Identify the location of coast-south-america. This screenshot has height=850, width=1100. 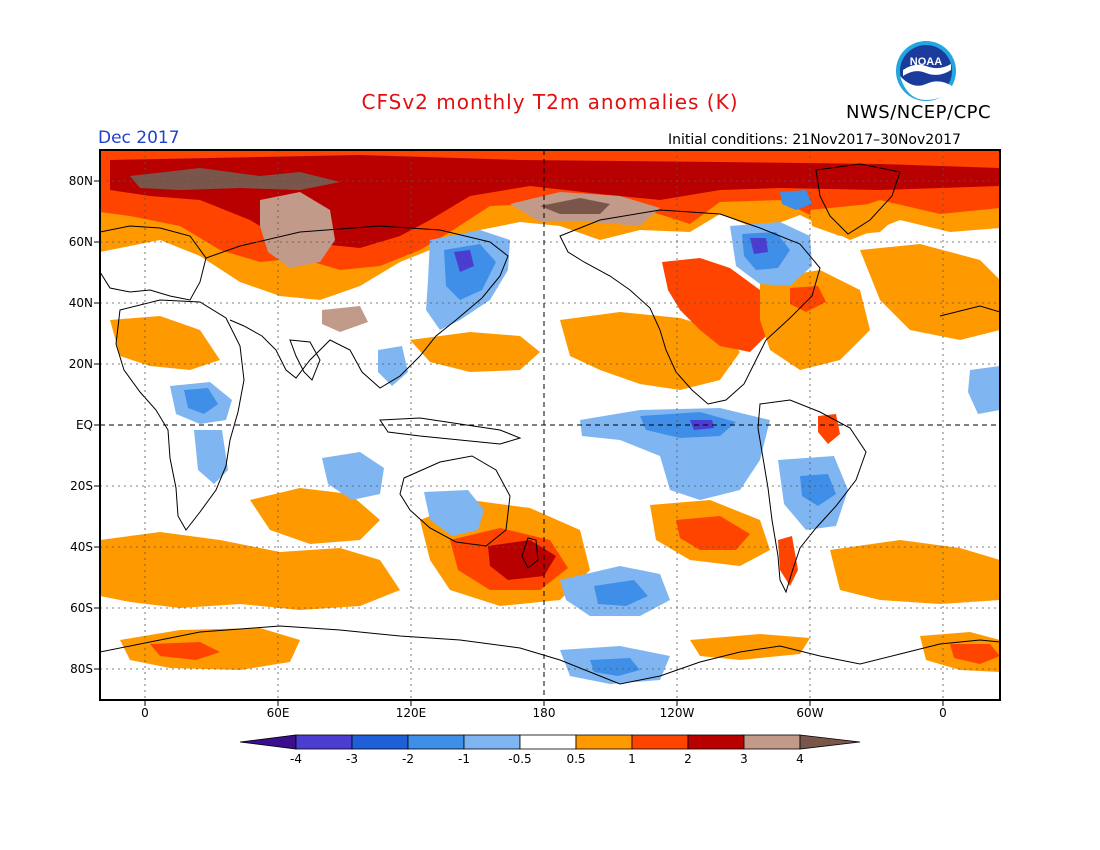
(812, 496).